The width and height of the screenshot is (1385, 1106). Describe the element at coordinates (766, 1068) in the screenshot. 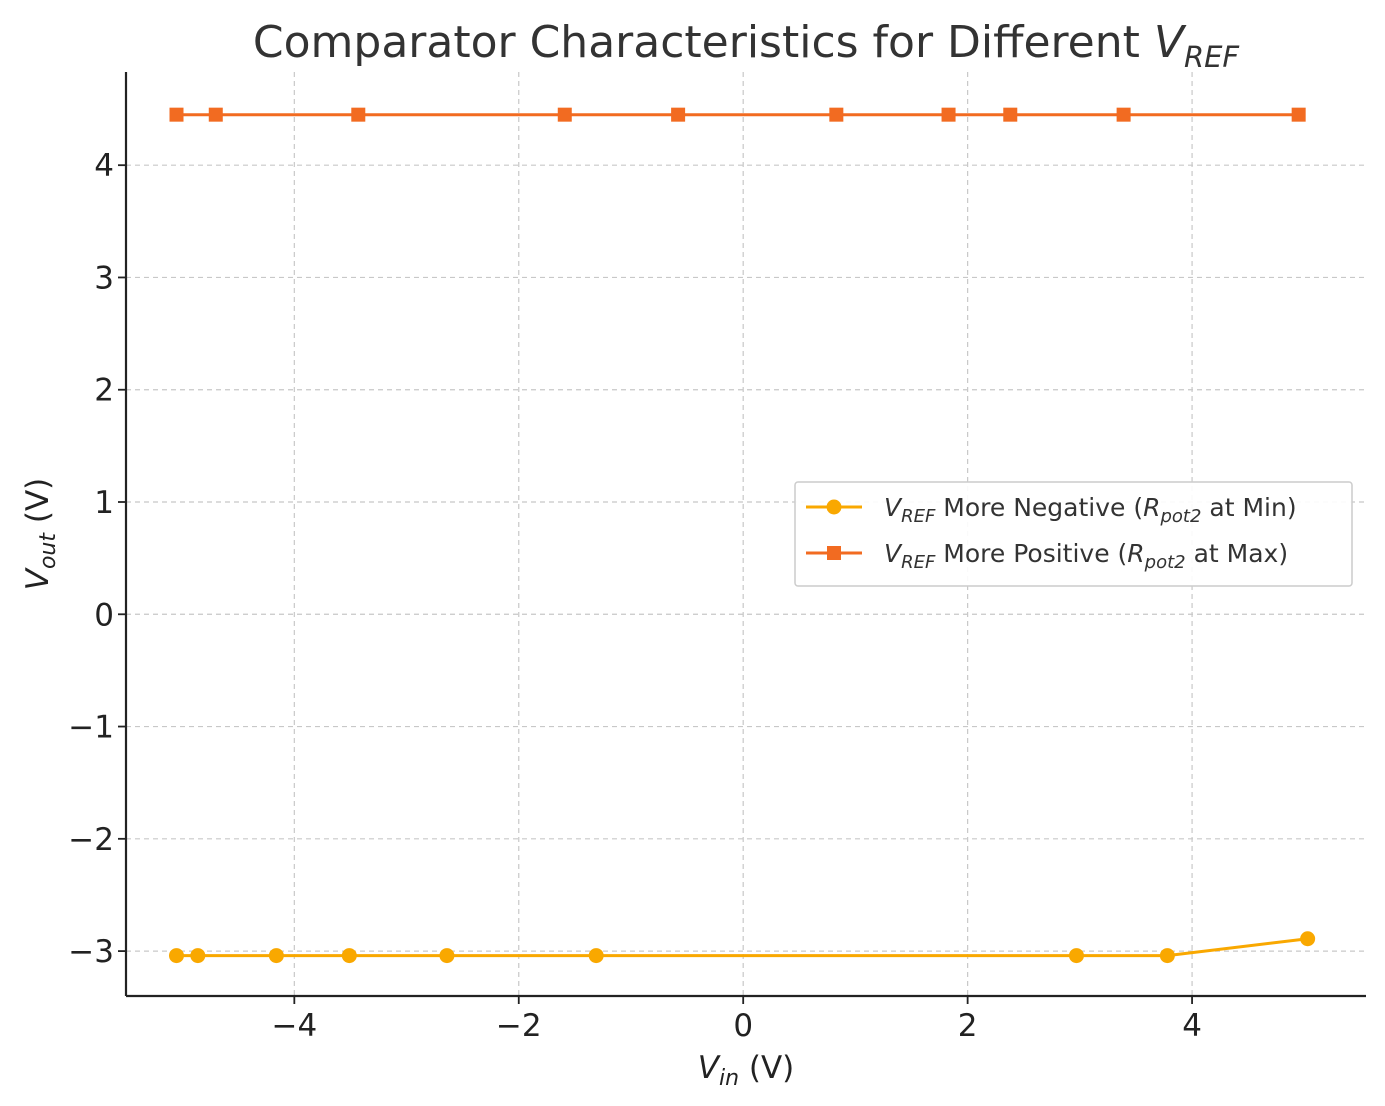

I see `x-axis-label-unit: (V)` at that location.